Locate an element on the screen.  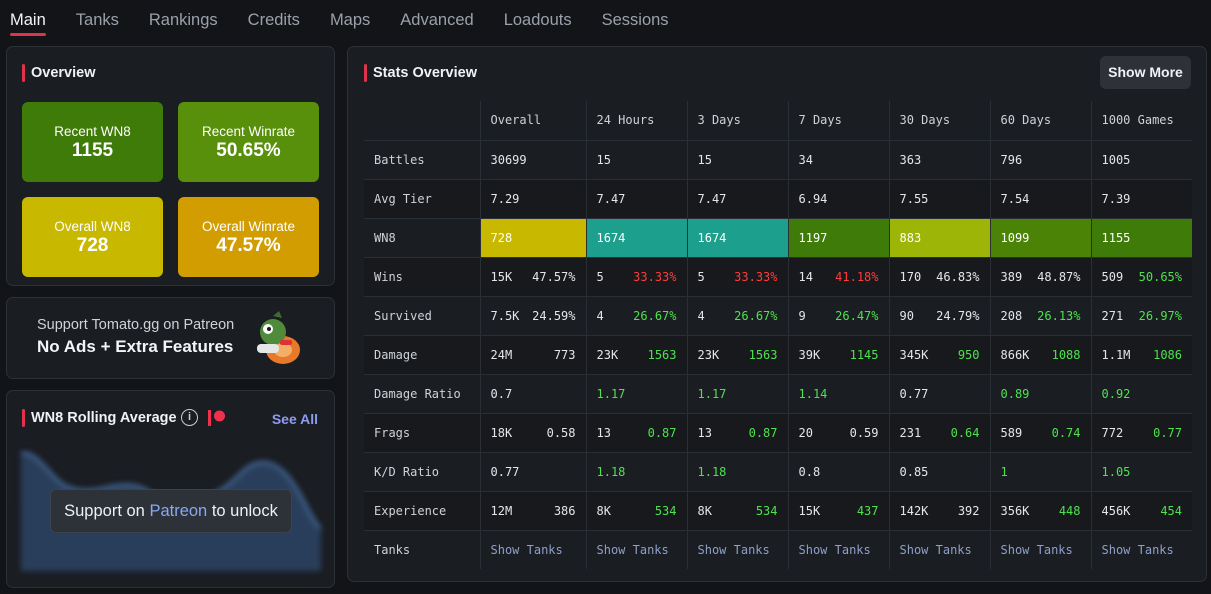
row-label: Damage Ratio is located at coordinates (422, 393).